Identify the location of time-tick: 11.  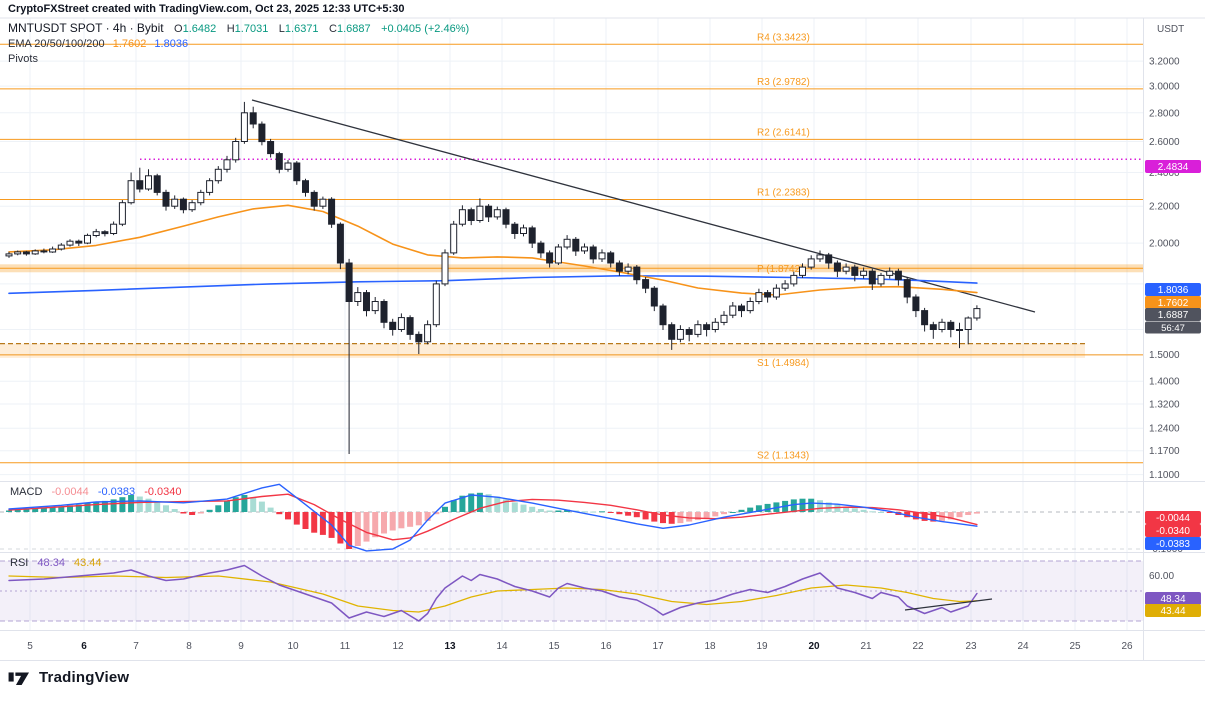
(345, 646).